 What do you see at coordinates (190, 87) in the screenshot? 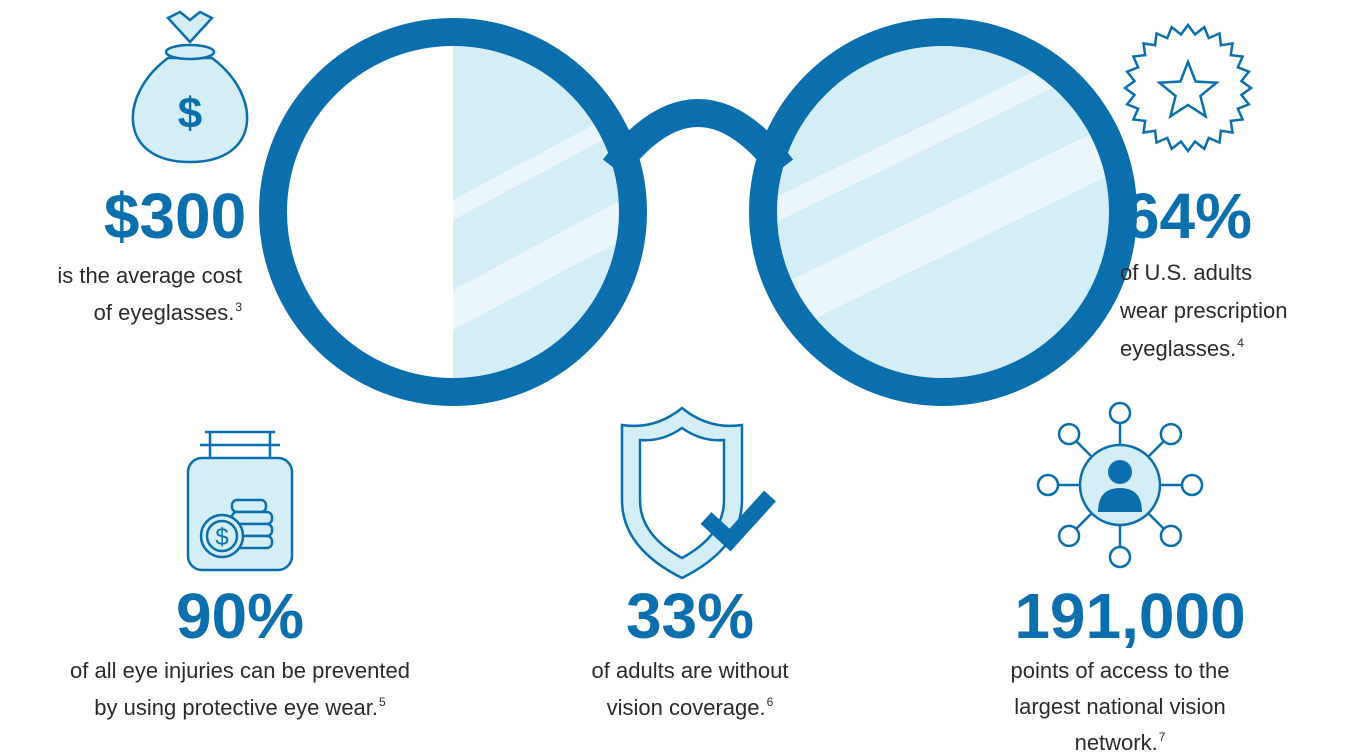
I see `money-bag-icon: $` at bounding box center [190, 87].